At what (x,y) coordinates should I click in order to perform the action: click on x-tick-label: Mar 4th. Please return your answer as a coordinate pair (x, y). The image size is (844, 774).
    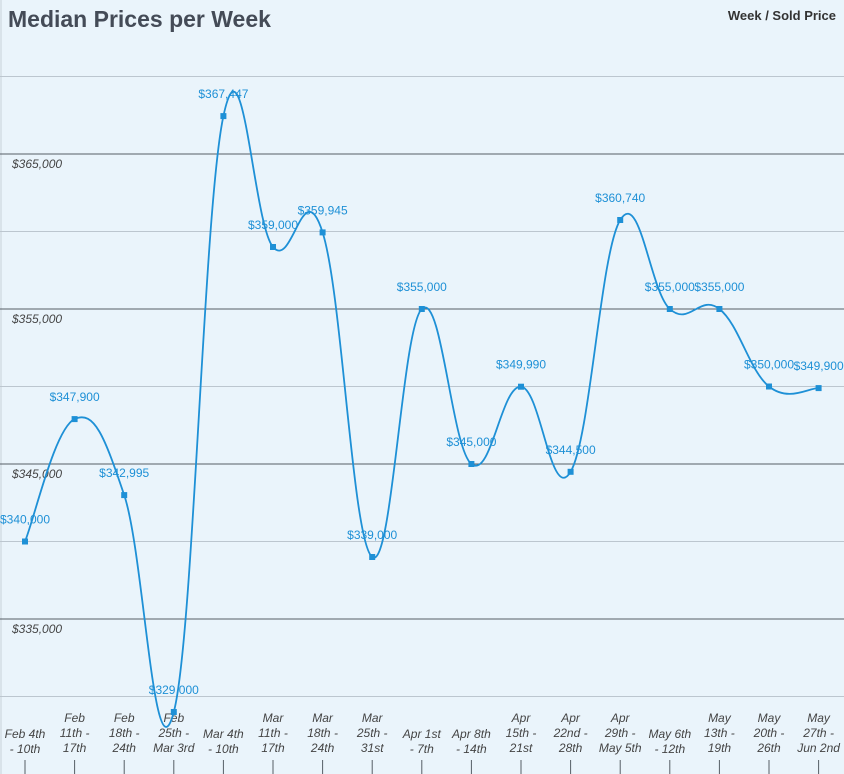
    Looking at the image, I should click on (223, 734).